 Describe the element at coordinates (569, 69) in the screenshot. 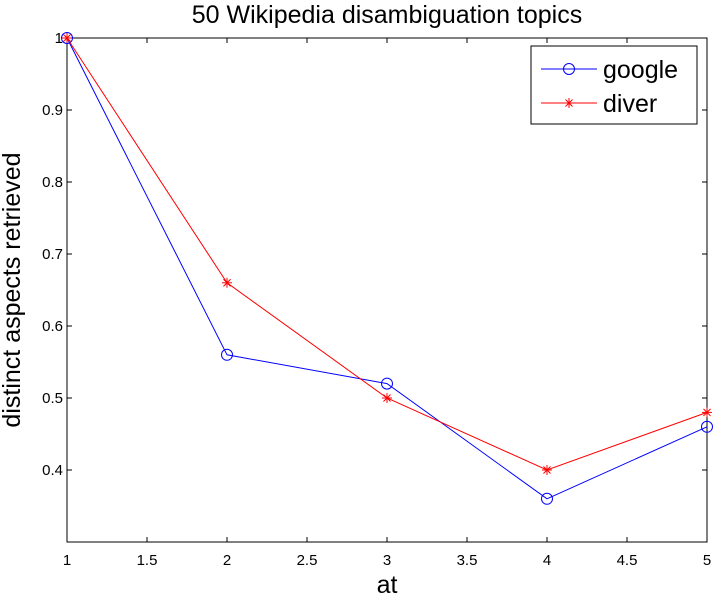

I see `legend-marker-google` at that location.